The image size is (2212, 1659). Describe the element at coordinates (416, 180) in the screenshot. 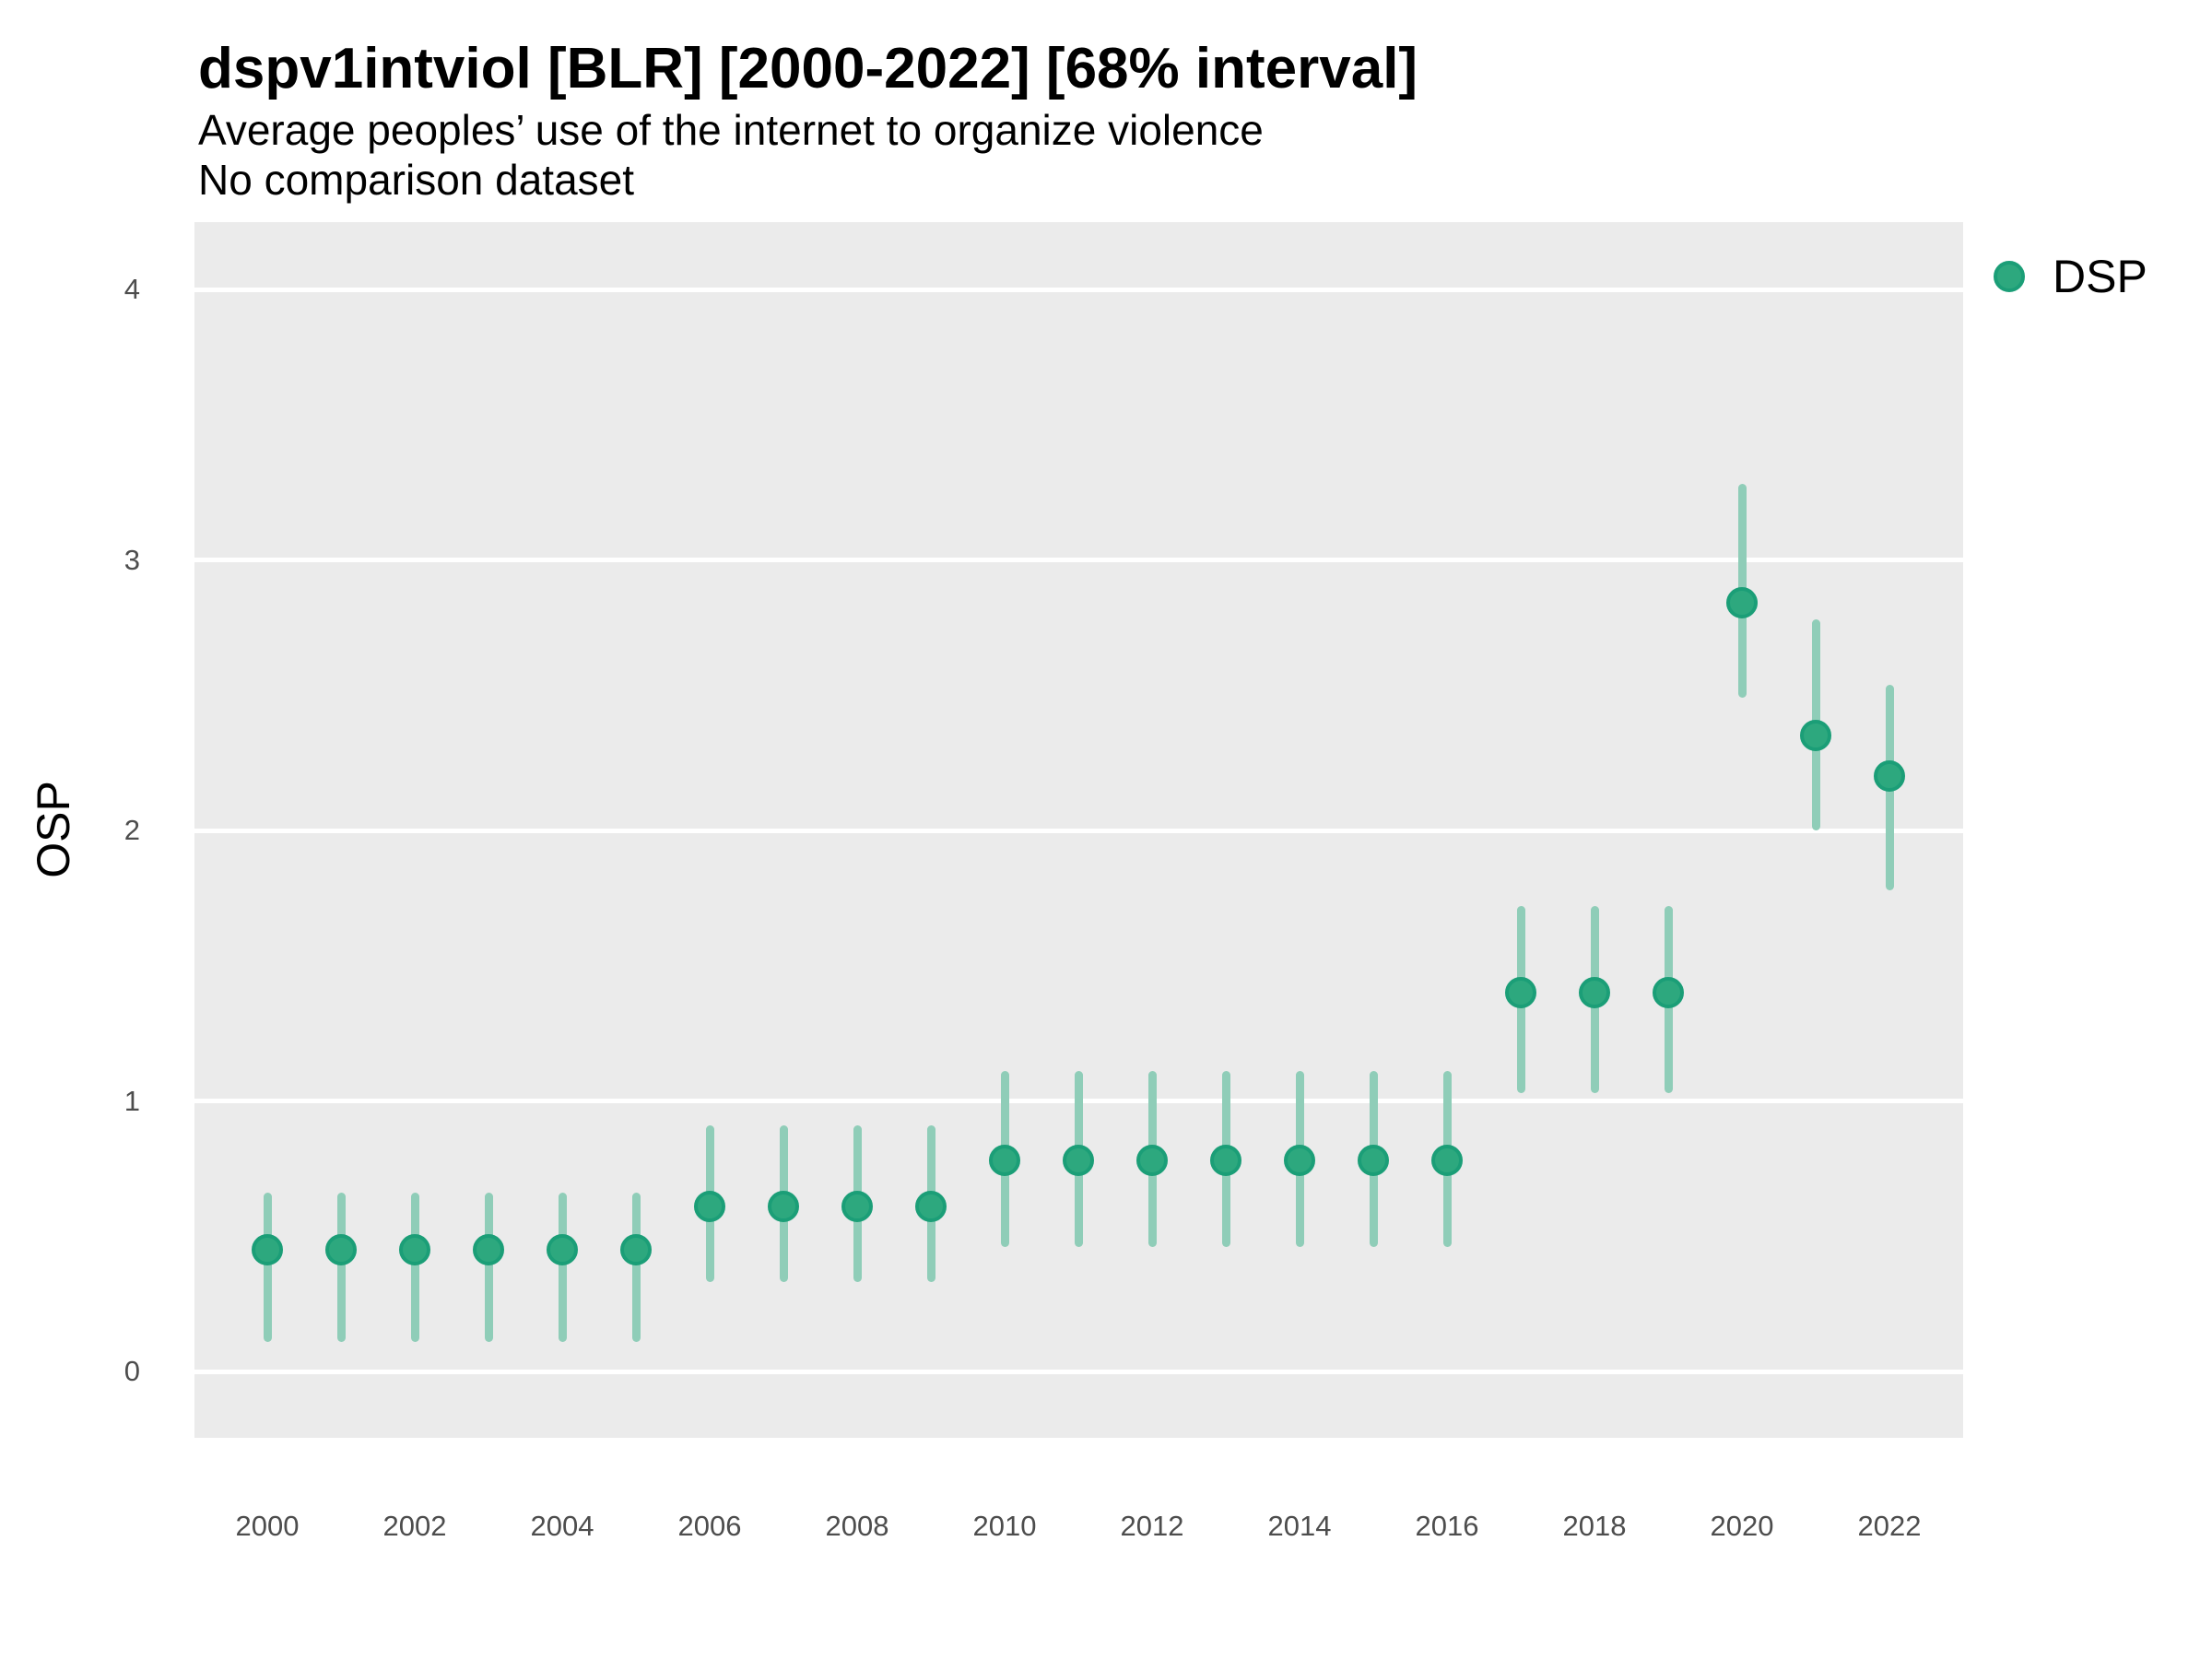

I see `chart-subtitle-line2: No comparison dataset` at that location.